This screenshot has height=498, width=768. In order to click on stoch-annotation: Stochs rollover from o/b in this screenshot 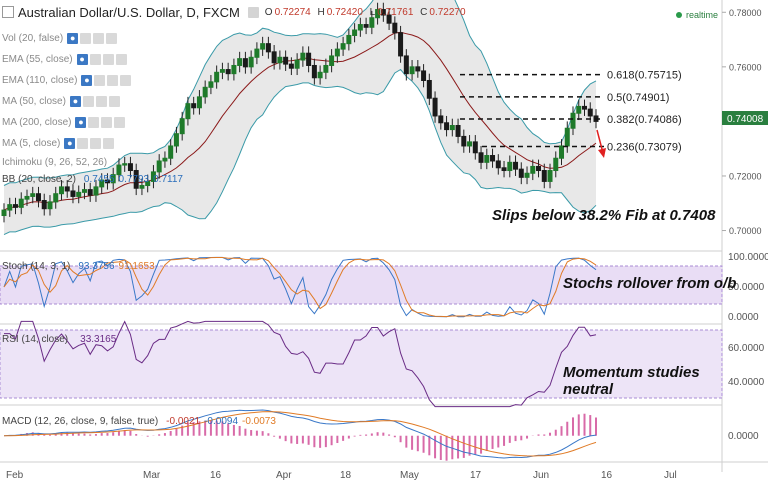, I will do `click(650, 283)`.